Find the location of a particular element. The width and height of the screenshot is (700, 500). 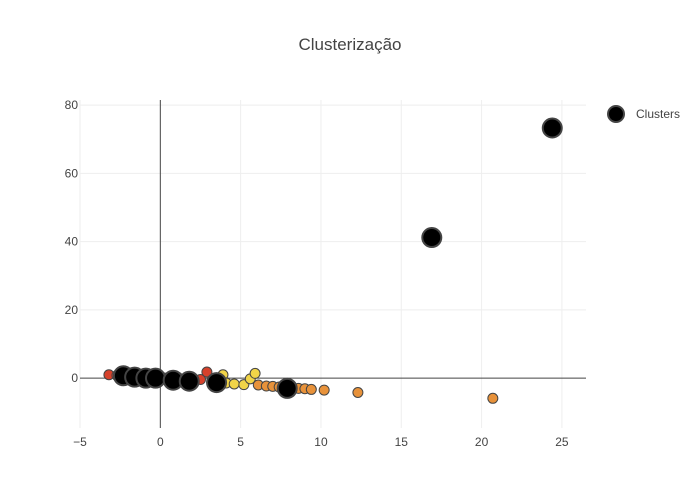

chart-title: Clusterização is located at coordinates (350, 44).